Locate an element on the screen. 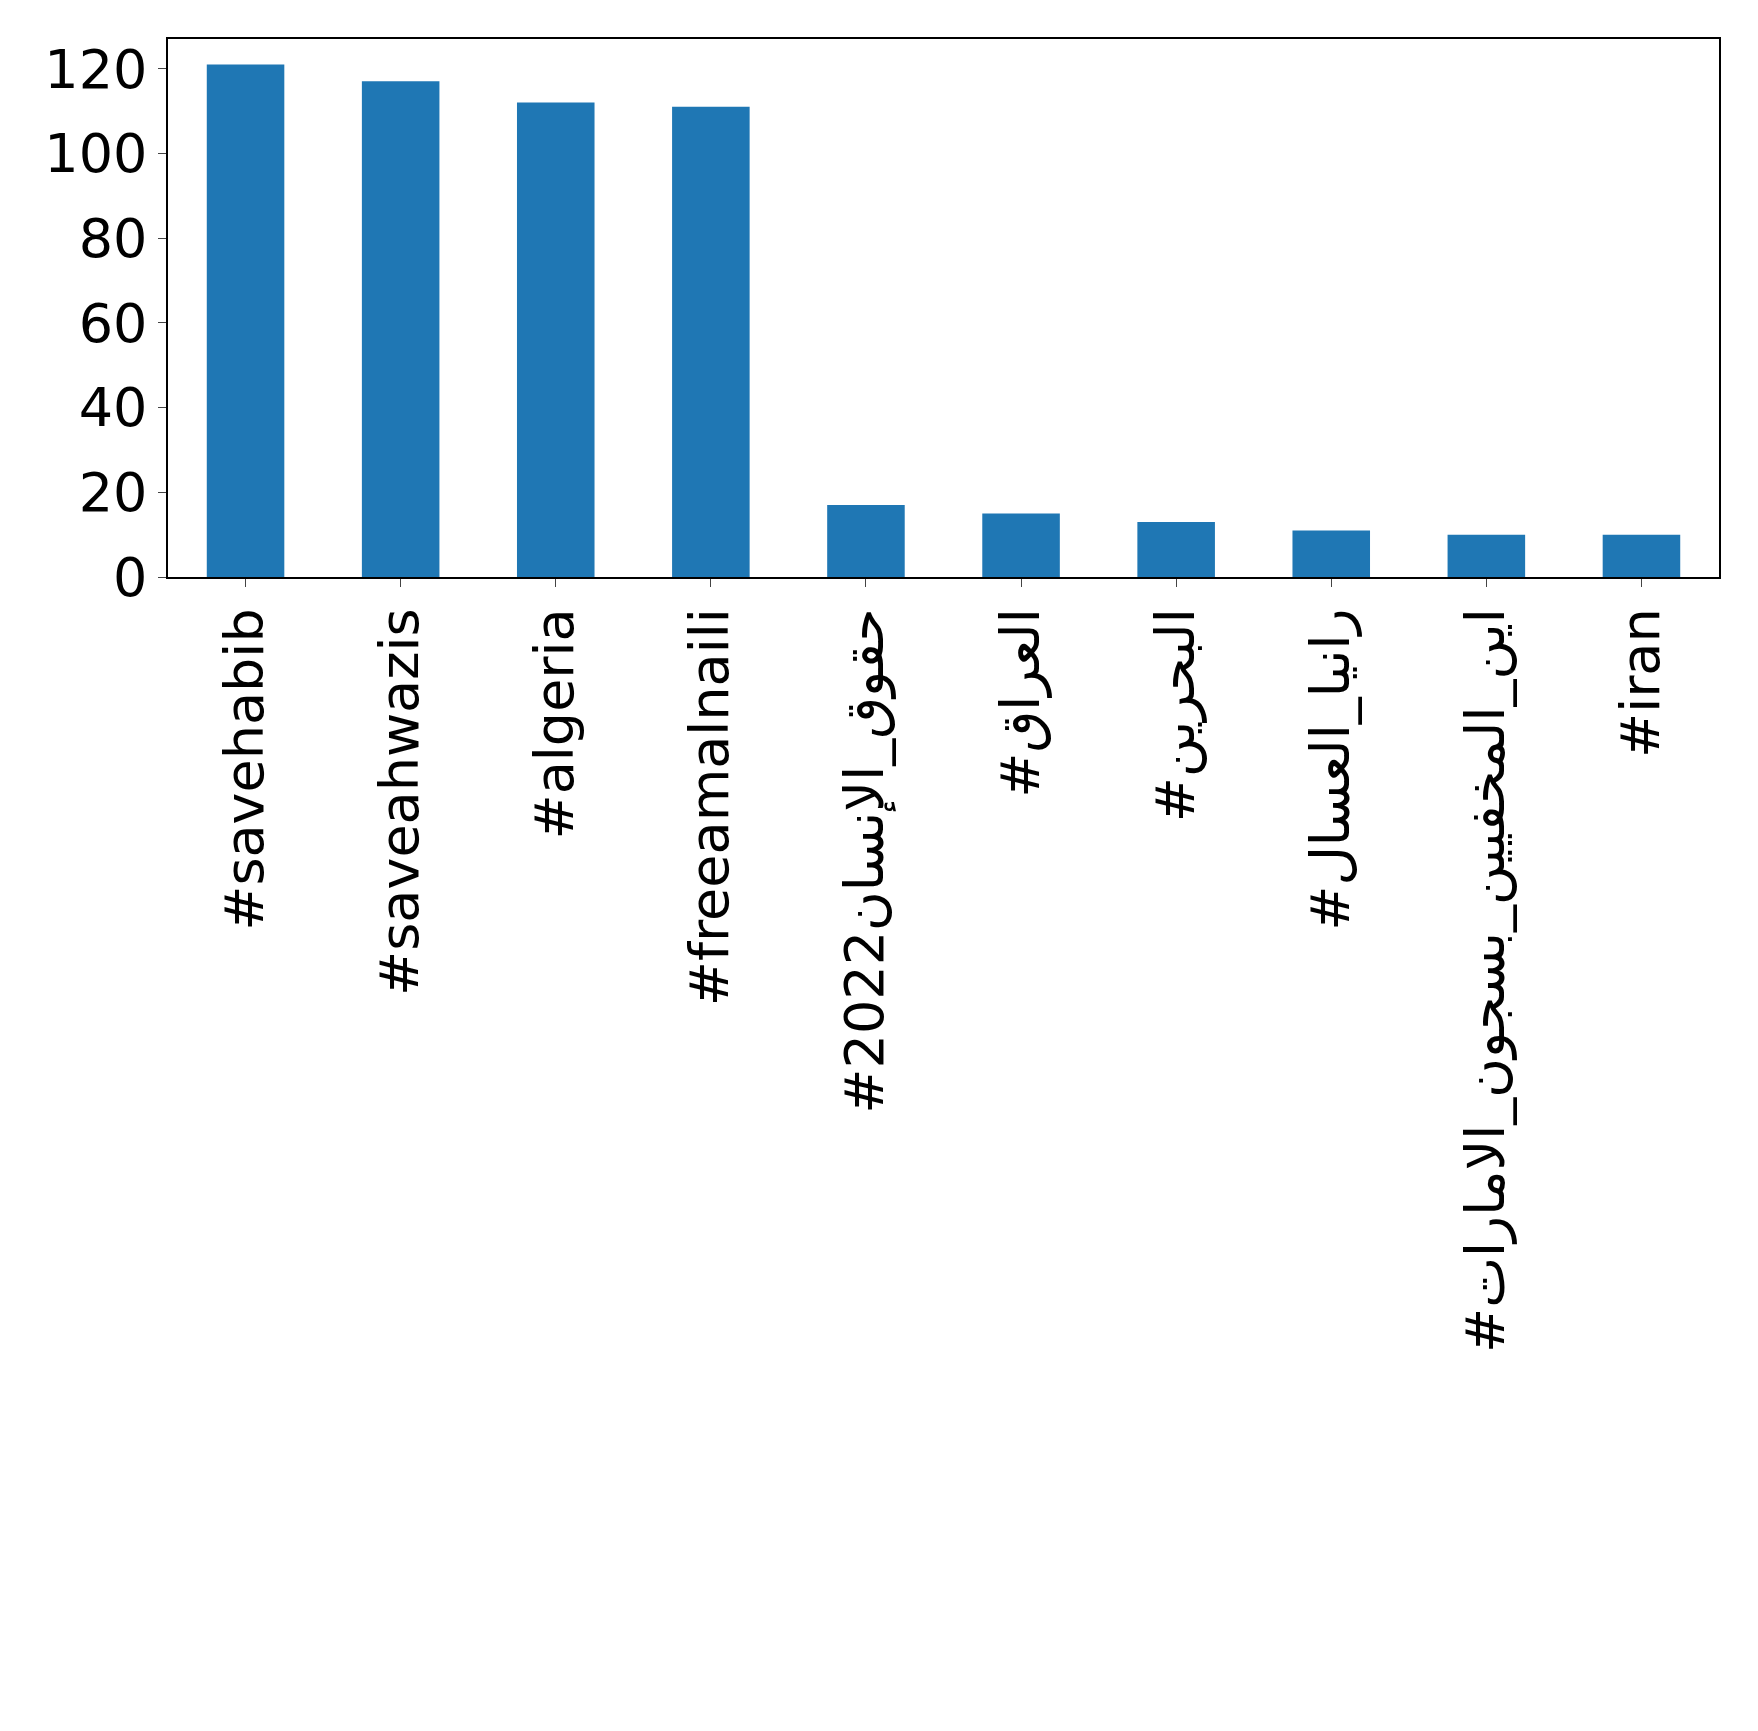  y-tick-label: 120 is located at coordinates (96, 69).